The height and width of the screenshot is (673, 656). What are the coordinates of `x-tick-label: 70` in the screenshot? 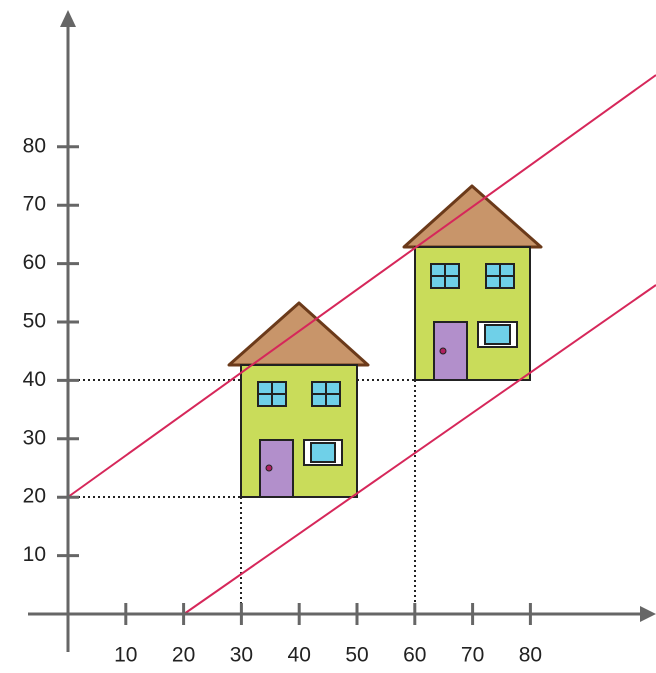 It's located at (472, 655).